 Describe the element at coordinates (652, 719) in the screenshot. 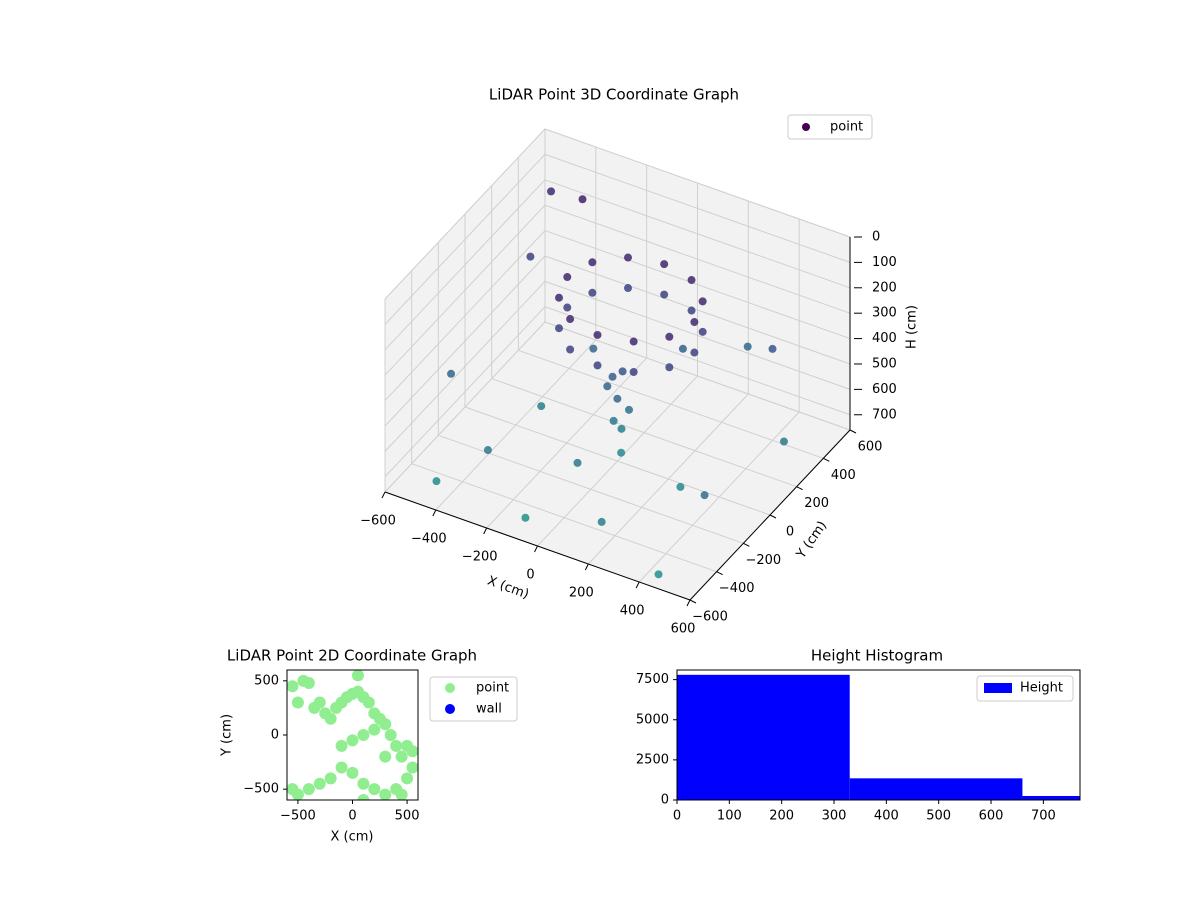

I see `y-tick-label: 5000` at that location.